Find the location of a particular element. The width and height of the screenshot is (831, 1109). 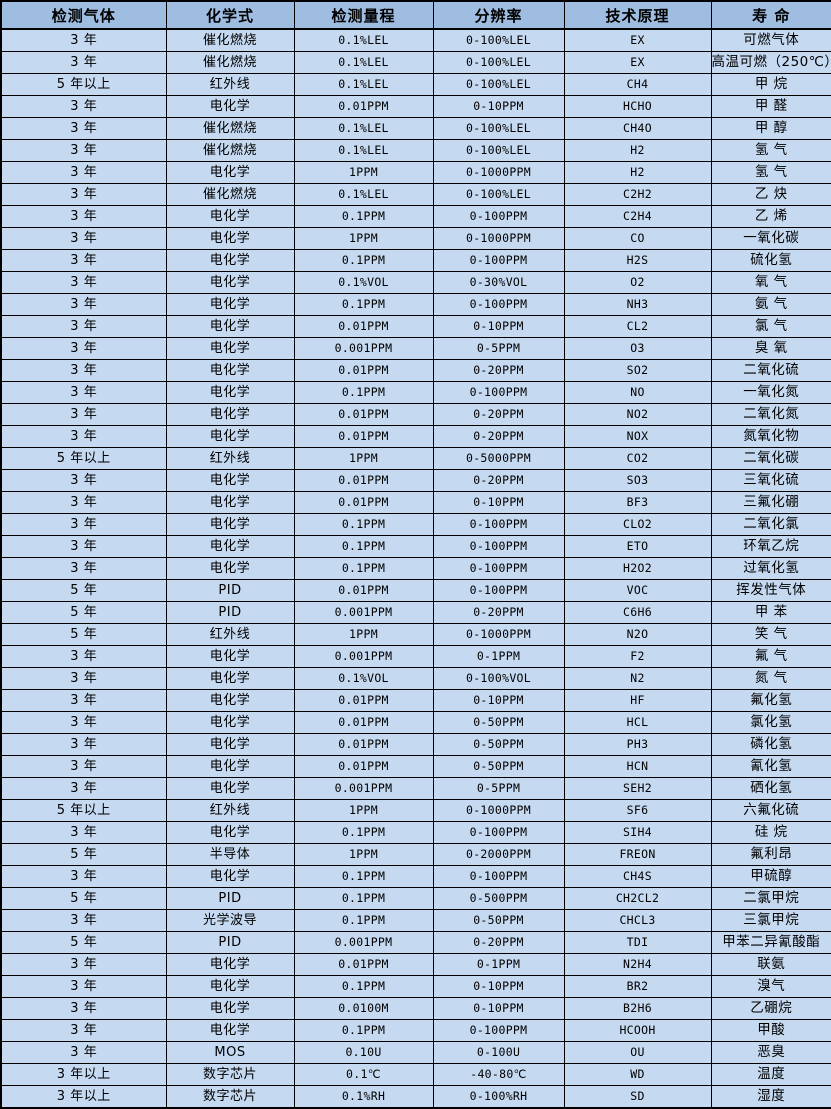

table-row: 5 年半导体 1PPM 0-2000PPM FREON 氟利昂 is located at coordinates (415, 854).